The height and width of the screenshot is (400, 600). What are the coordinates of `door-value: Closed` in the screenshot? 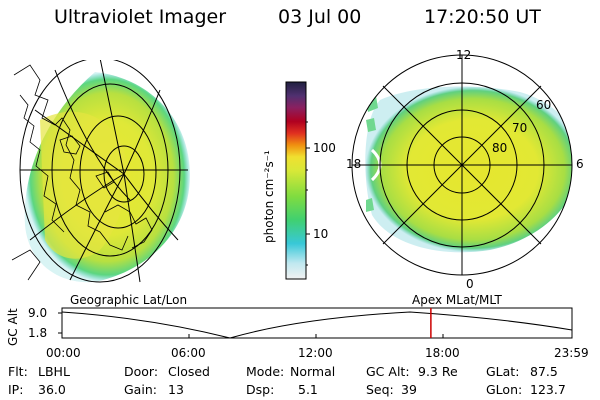 It's located at (189, 371).